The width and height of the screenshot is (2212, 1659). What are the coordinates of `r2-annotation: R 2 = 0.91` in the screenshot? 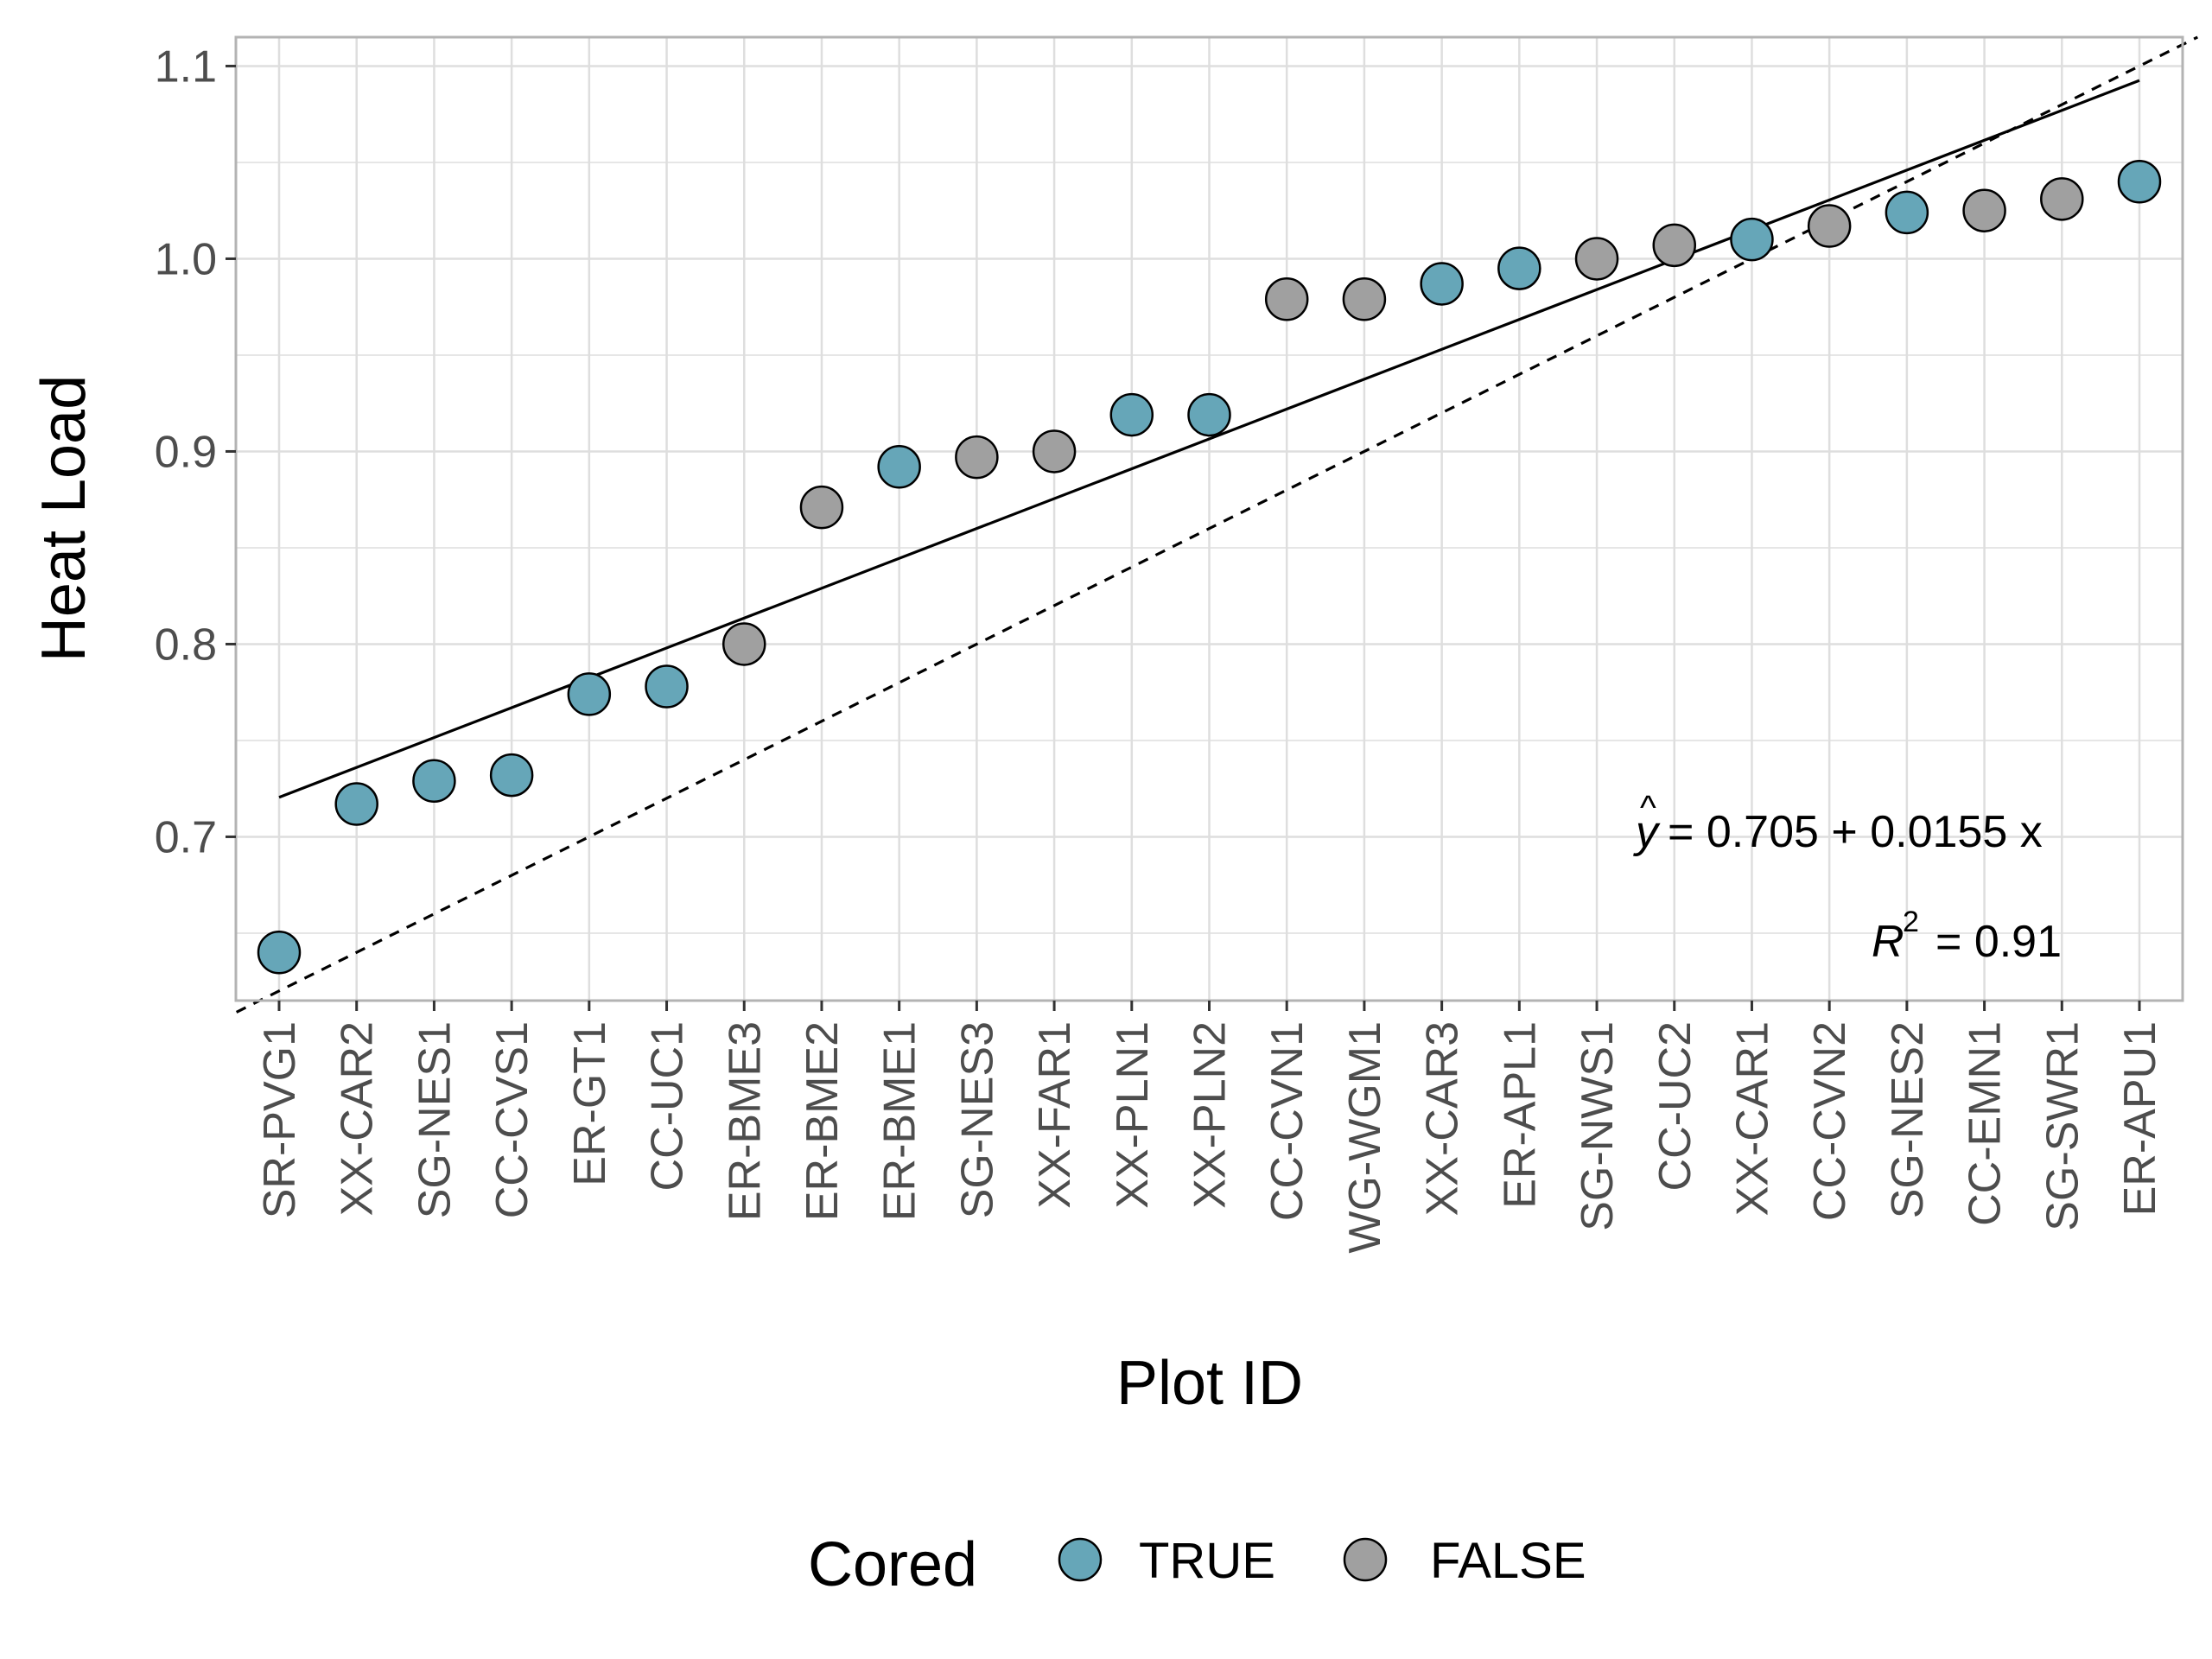 It's located at (1967, 936).